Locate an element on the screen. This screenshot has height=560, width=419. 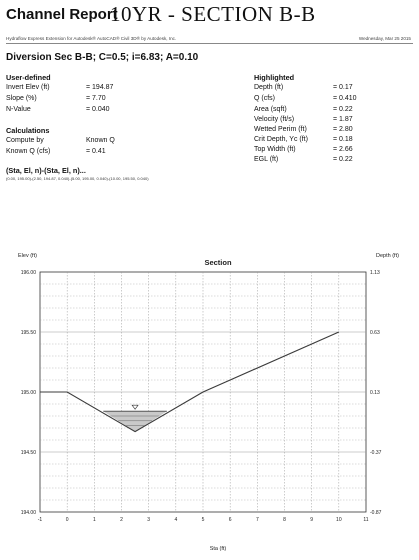
wetted-perim-value: = 2.80 is located at coordinates (343, 129).